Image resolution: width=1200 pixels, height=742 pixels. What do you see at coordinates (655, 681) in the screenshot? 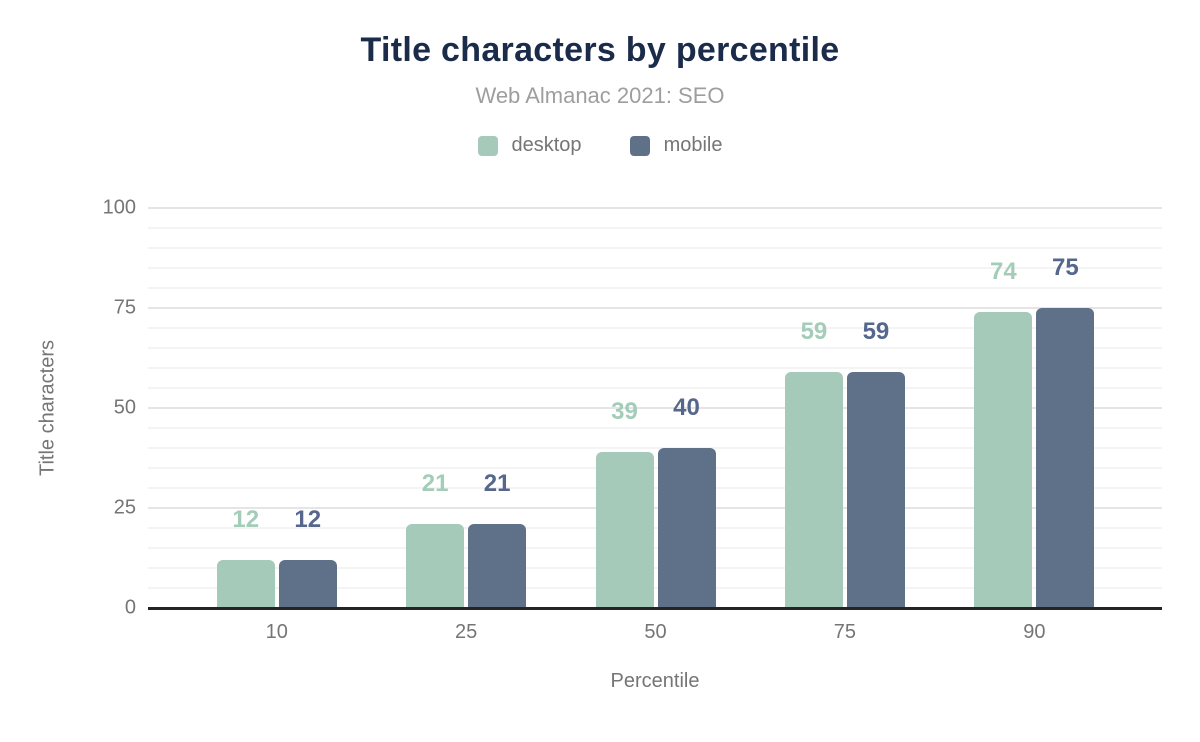
I see `x-axis-title: Percentile` at bounding box center [655, 681].